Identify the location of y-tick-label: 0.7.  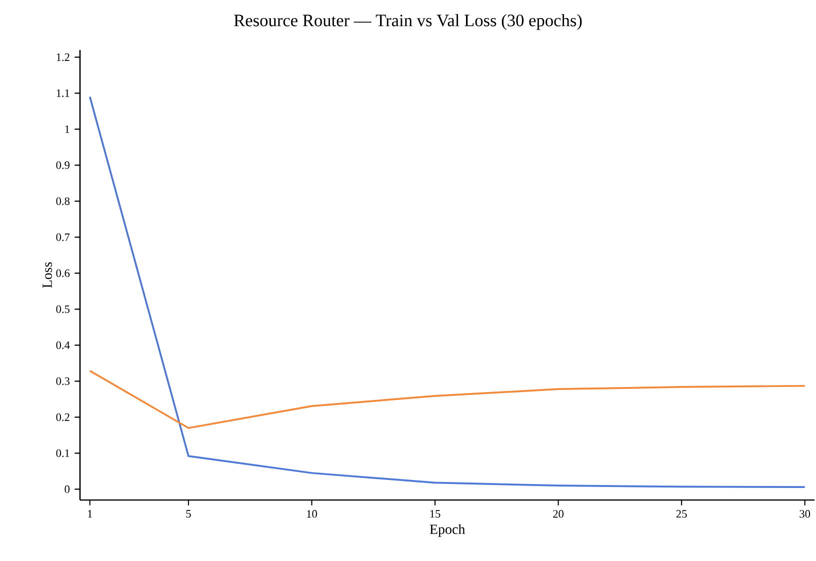
(63, 237).